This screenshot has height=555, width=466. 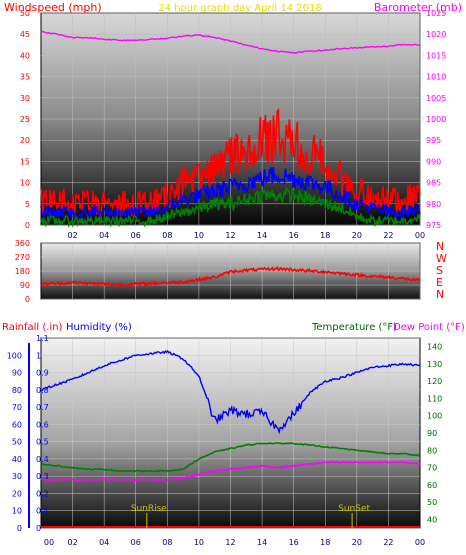 I want to click on wind-x-tick-3: 08, so click(x=167, y=235).